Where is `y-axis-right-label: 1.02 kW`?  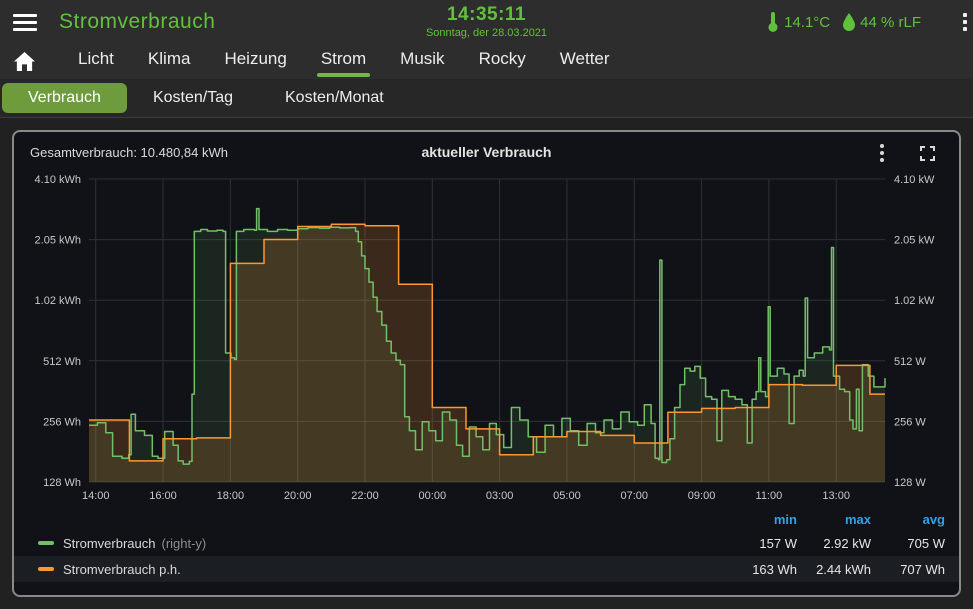 y-axis-right-label: 1.02 kW is located at coordinates (914, 301).